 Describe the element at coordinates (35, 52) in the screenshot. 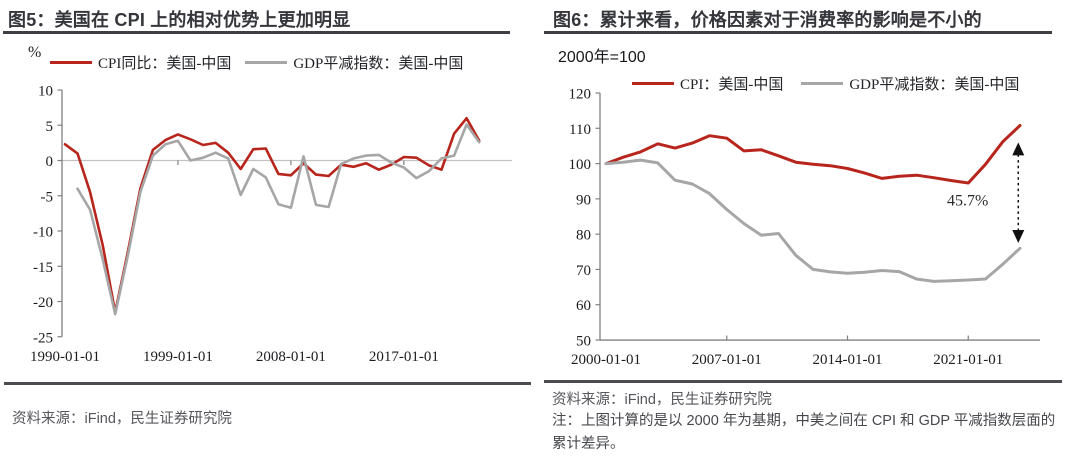

I see `figure5-unit-label: %` at that location.